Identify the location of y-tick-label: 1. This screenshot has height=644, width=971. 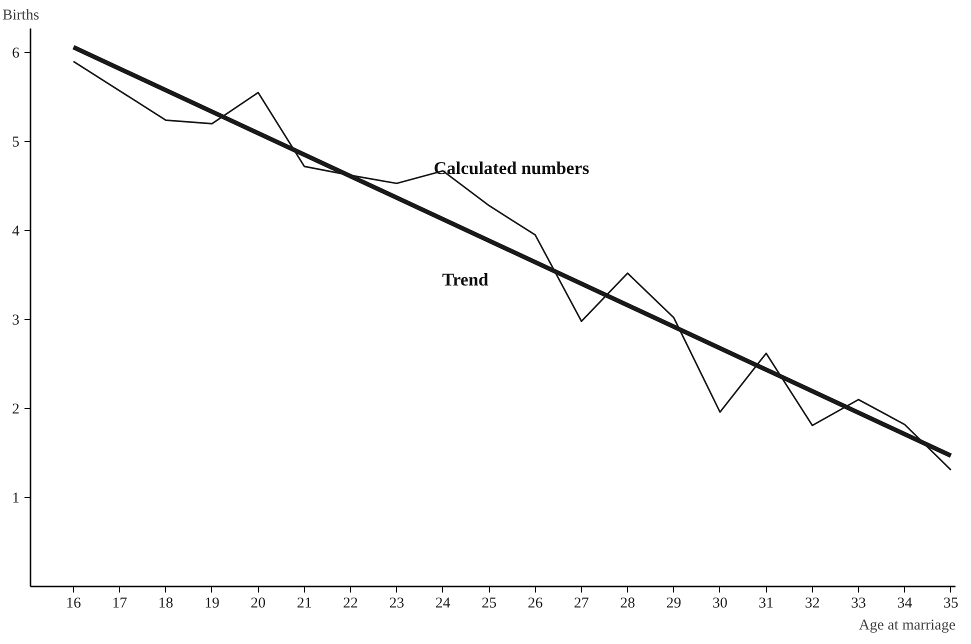
(16, 498).